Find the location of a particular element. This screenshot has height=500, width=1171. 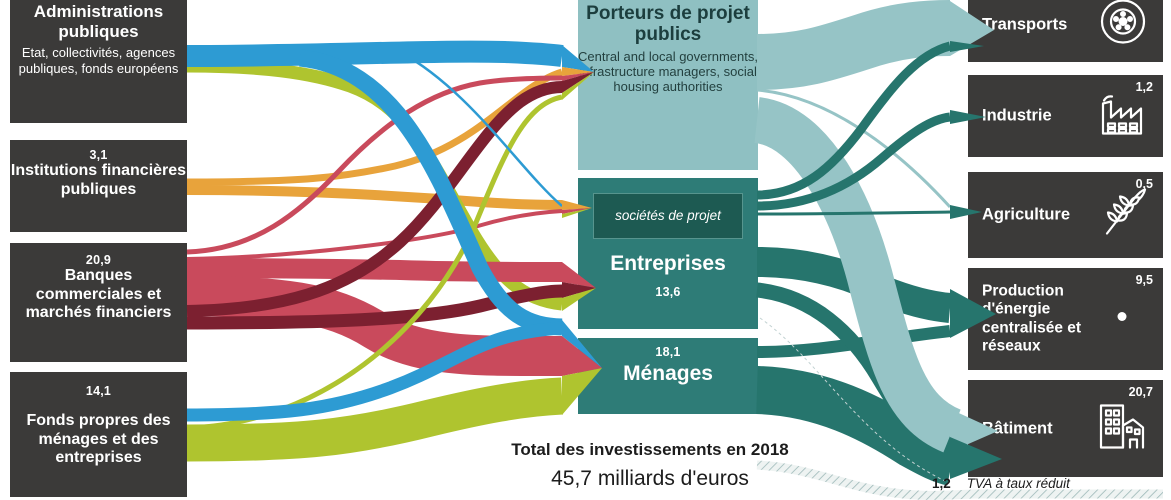

sector-value: 9,5 is located at coordinates (1144, 280).